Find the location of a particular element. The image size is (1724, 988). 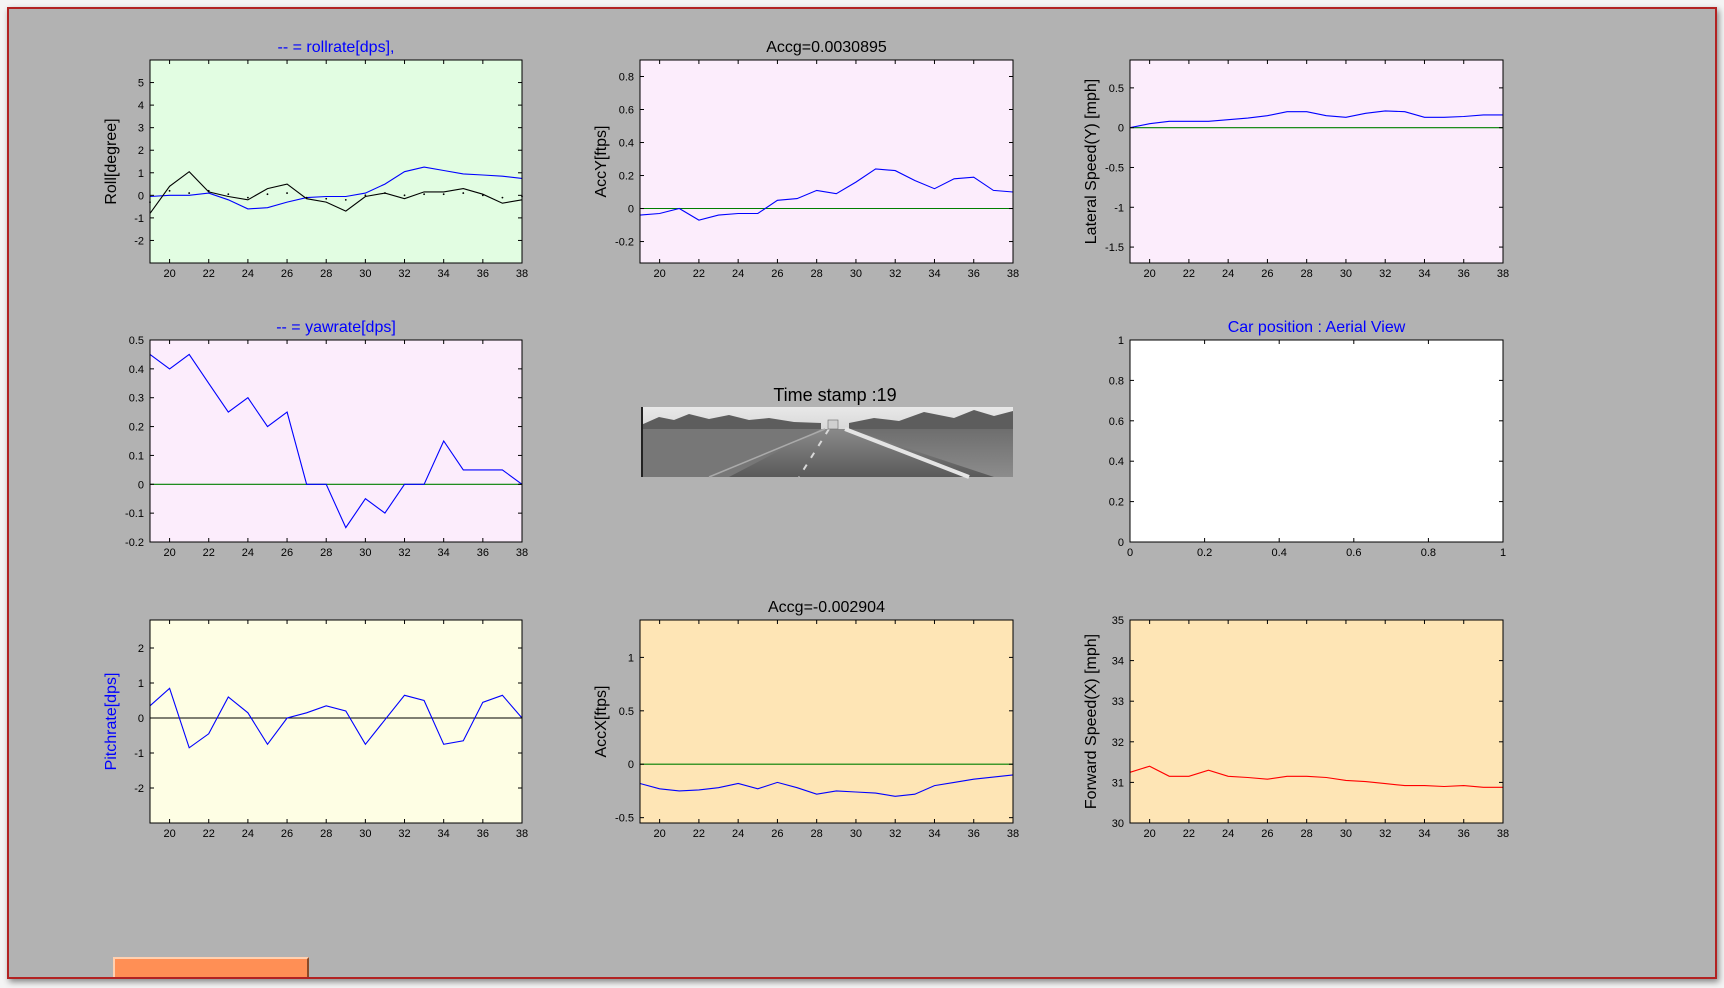

camera-title: Time stamp :19 is located at coordinates (834, 395).